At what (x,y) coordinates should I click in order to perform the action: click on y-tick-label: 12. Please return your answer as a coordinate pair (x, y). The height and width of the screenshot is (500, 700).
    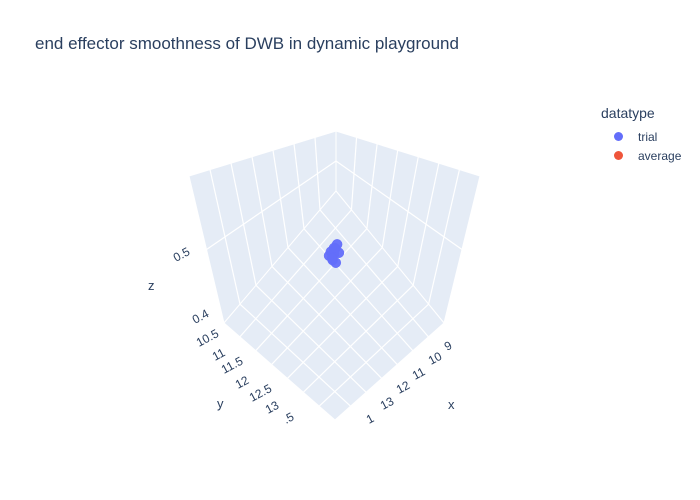
    Looking at the image, I should click on (242, 382).